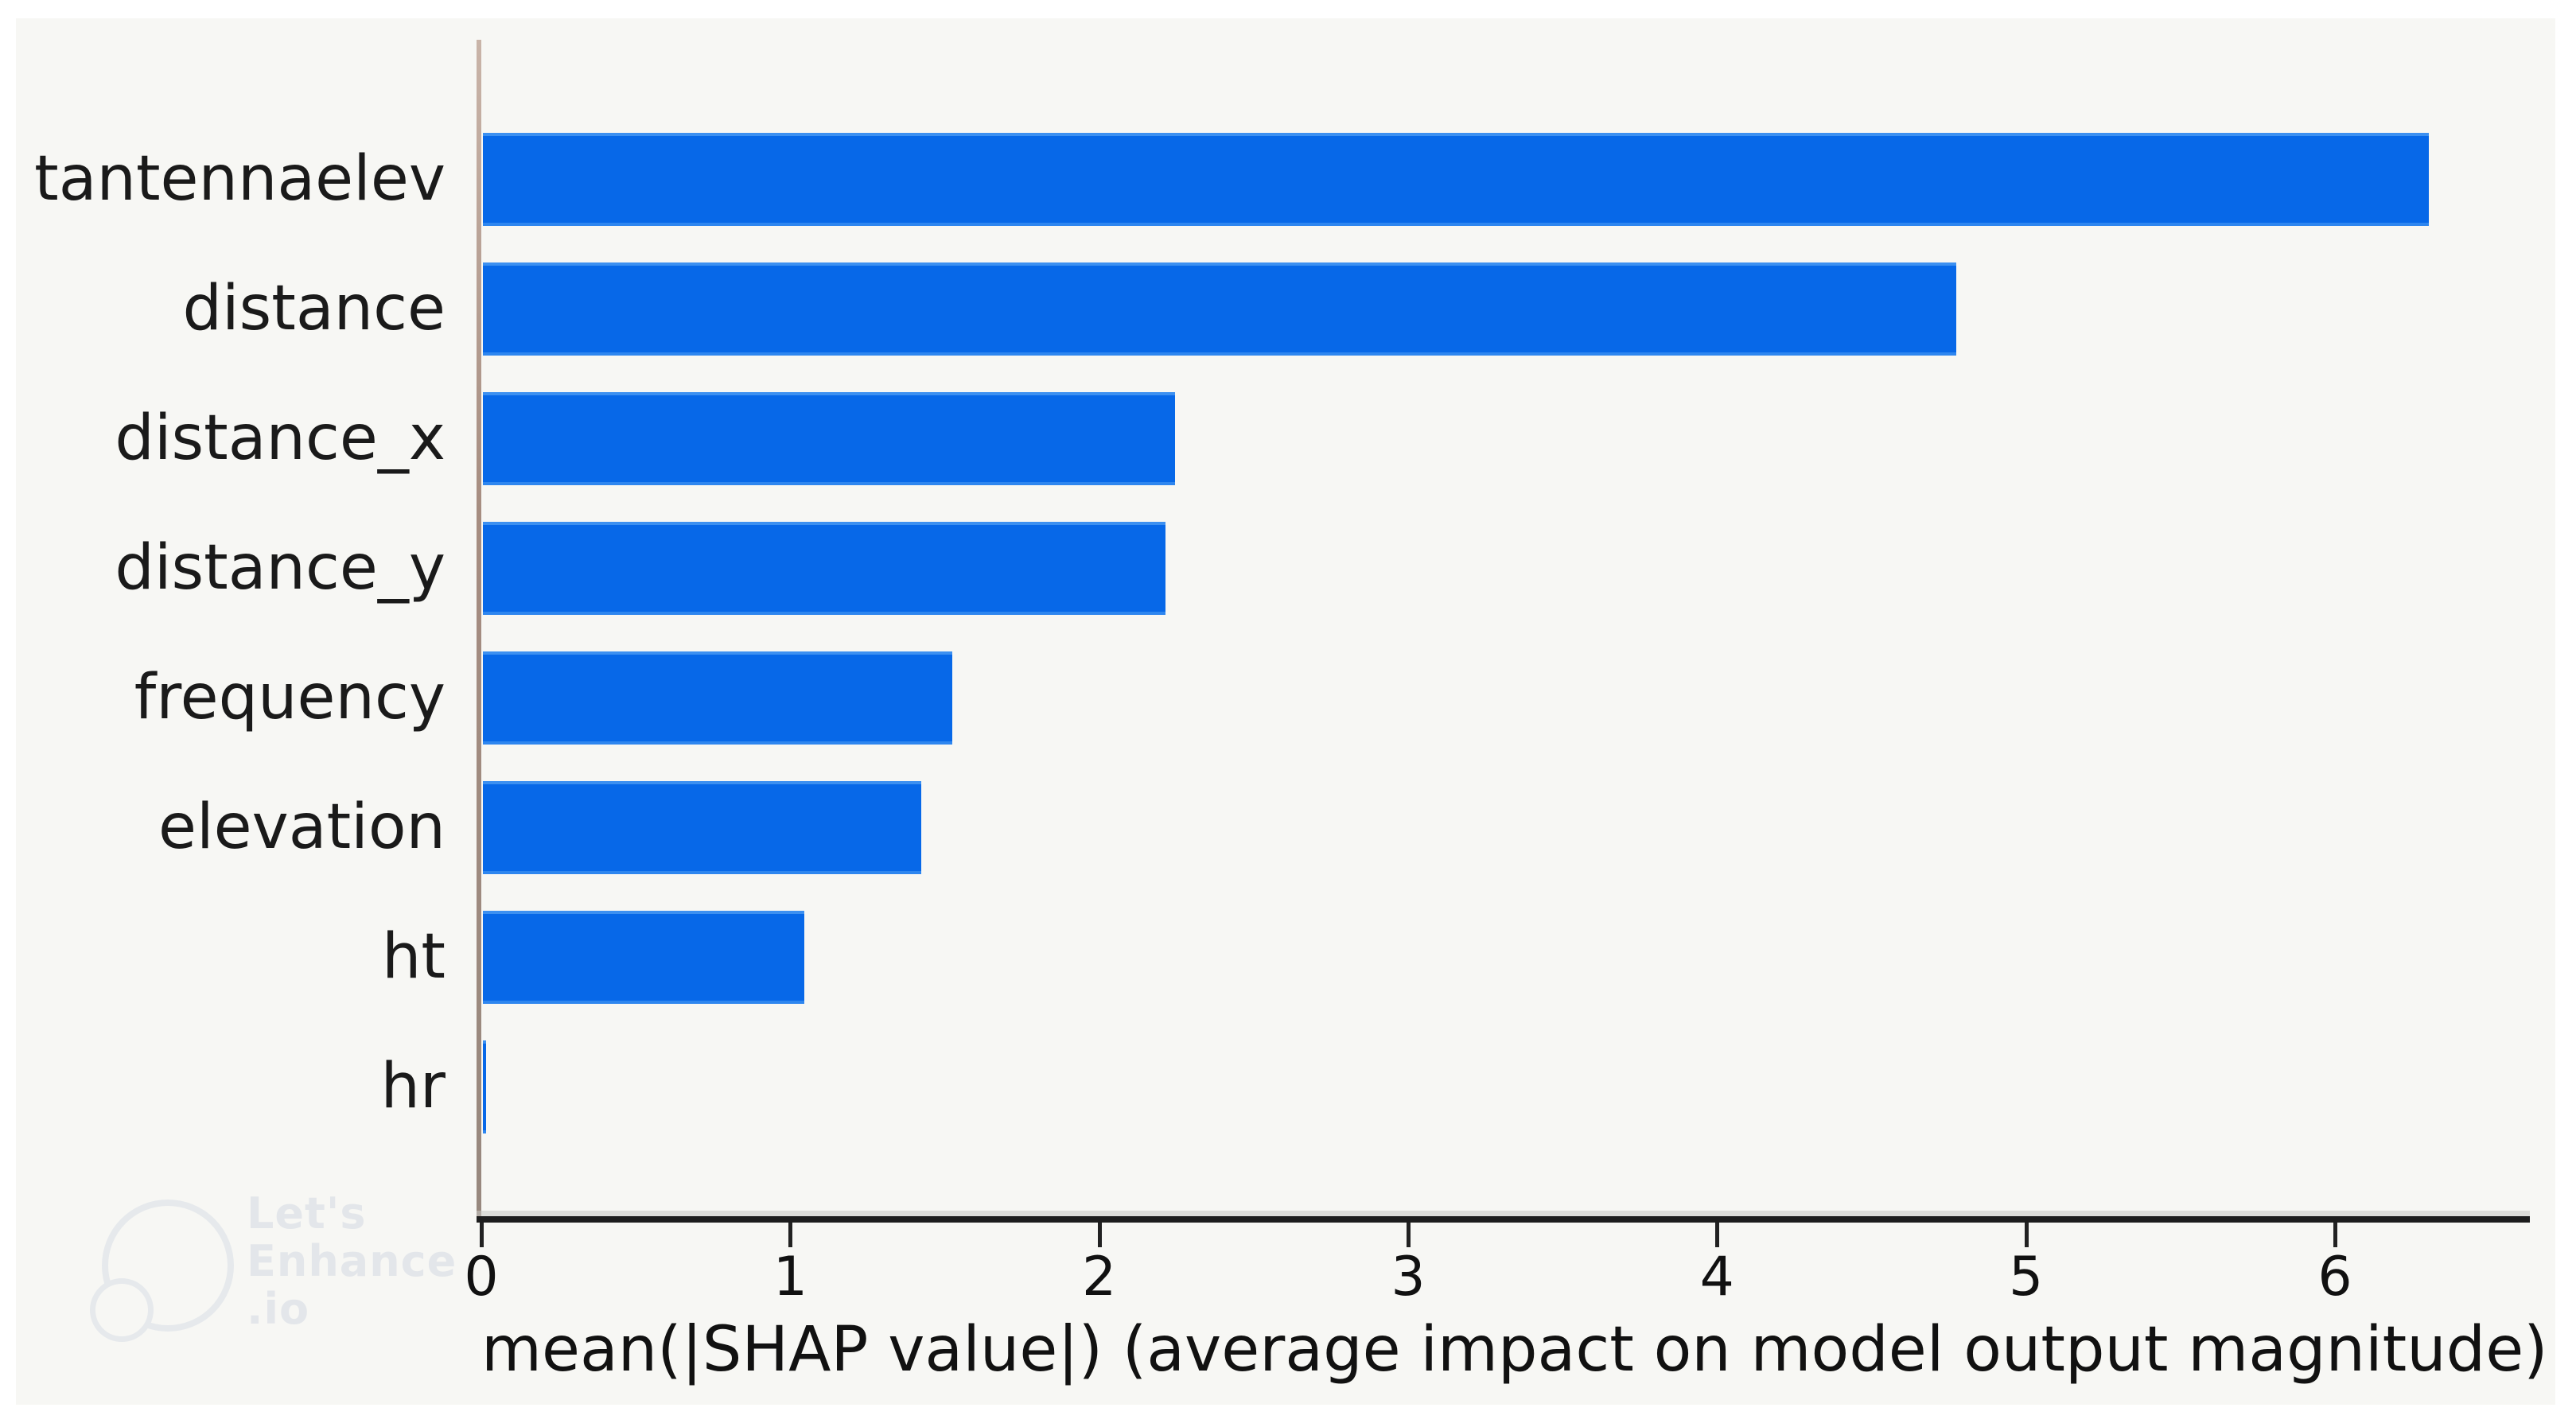 This screenshot has width=2576, height=1427. Describe the element at coordinates (1100, 1277) in the screenshot. I see `x-tick-label-2: 2` at that location.